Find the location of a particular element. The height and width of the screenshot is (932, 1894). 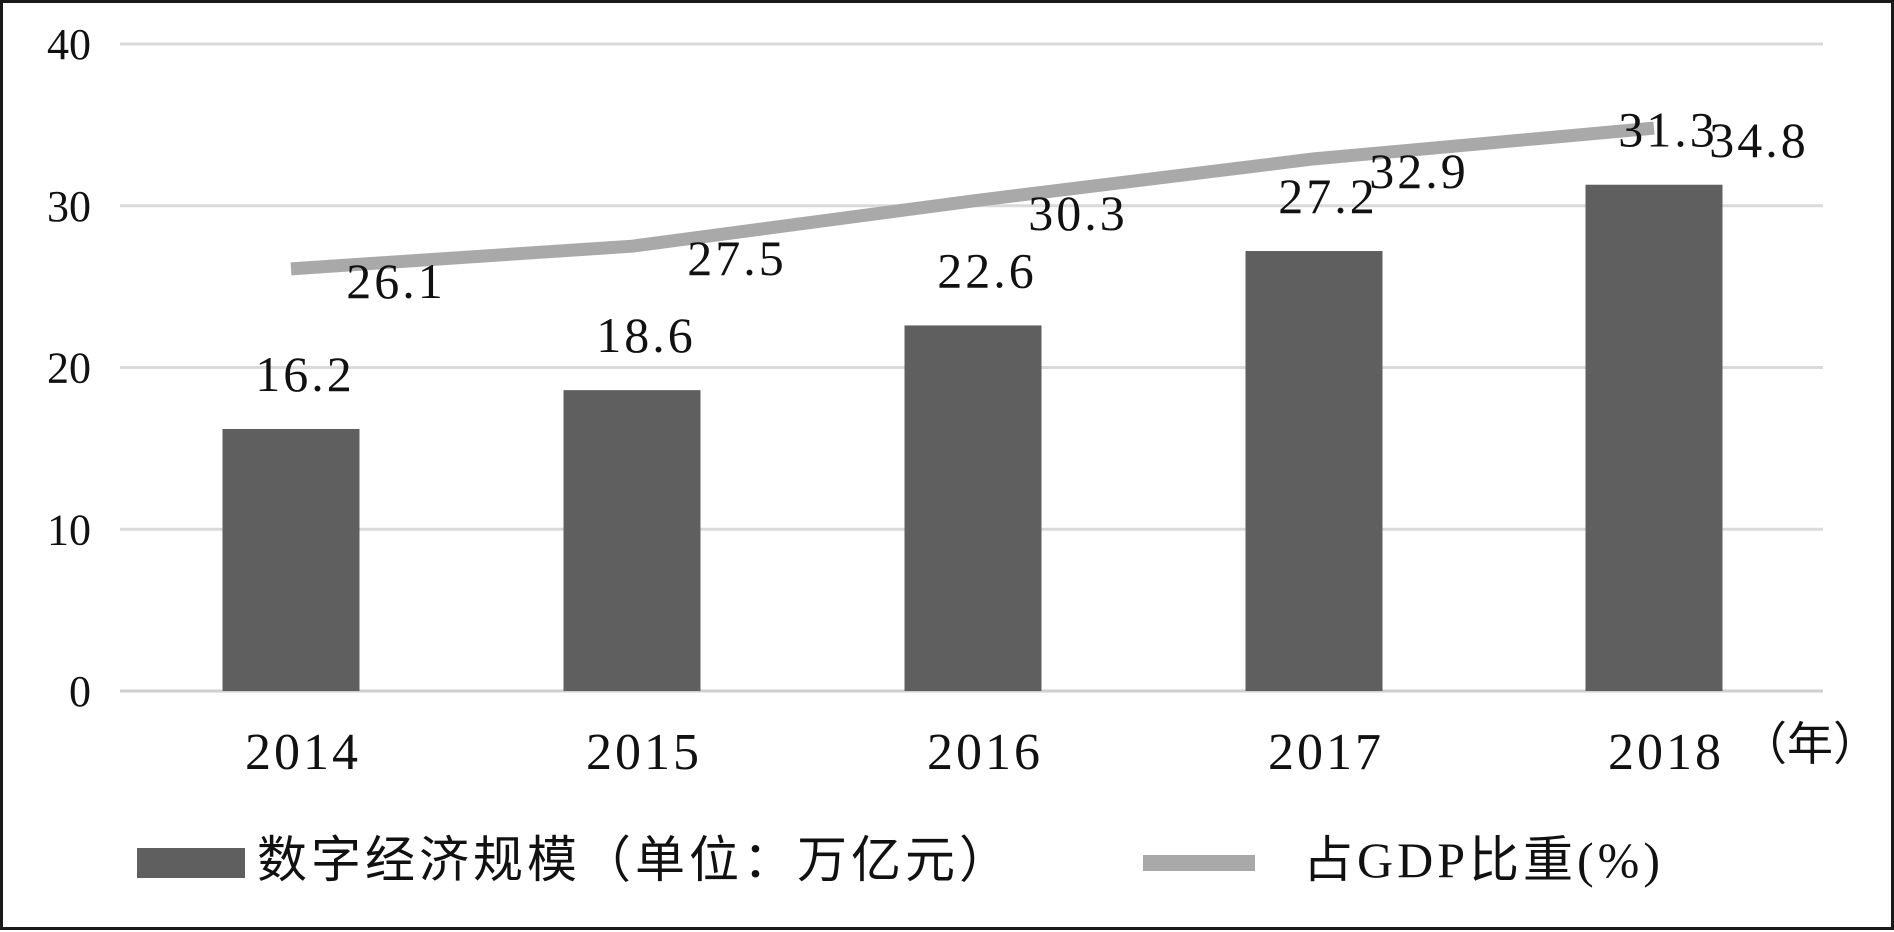

y-tick-label: 0 is located at coordinates (80, 691).